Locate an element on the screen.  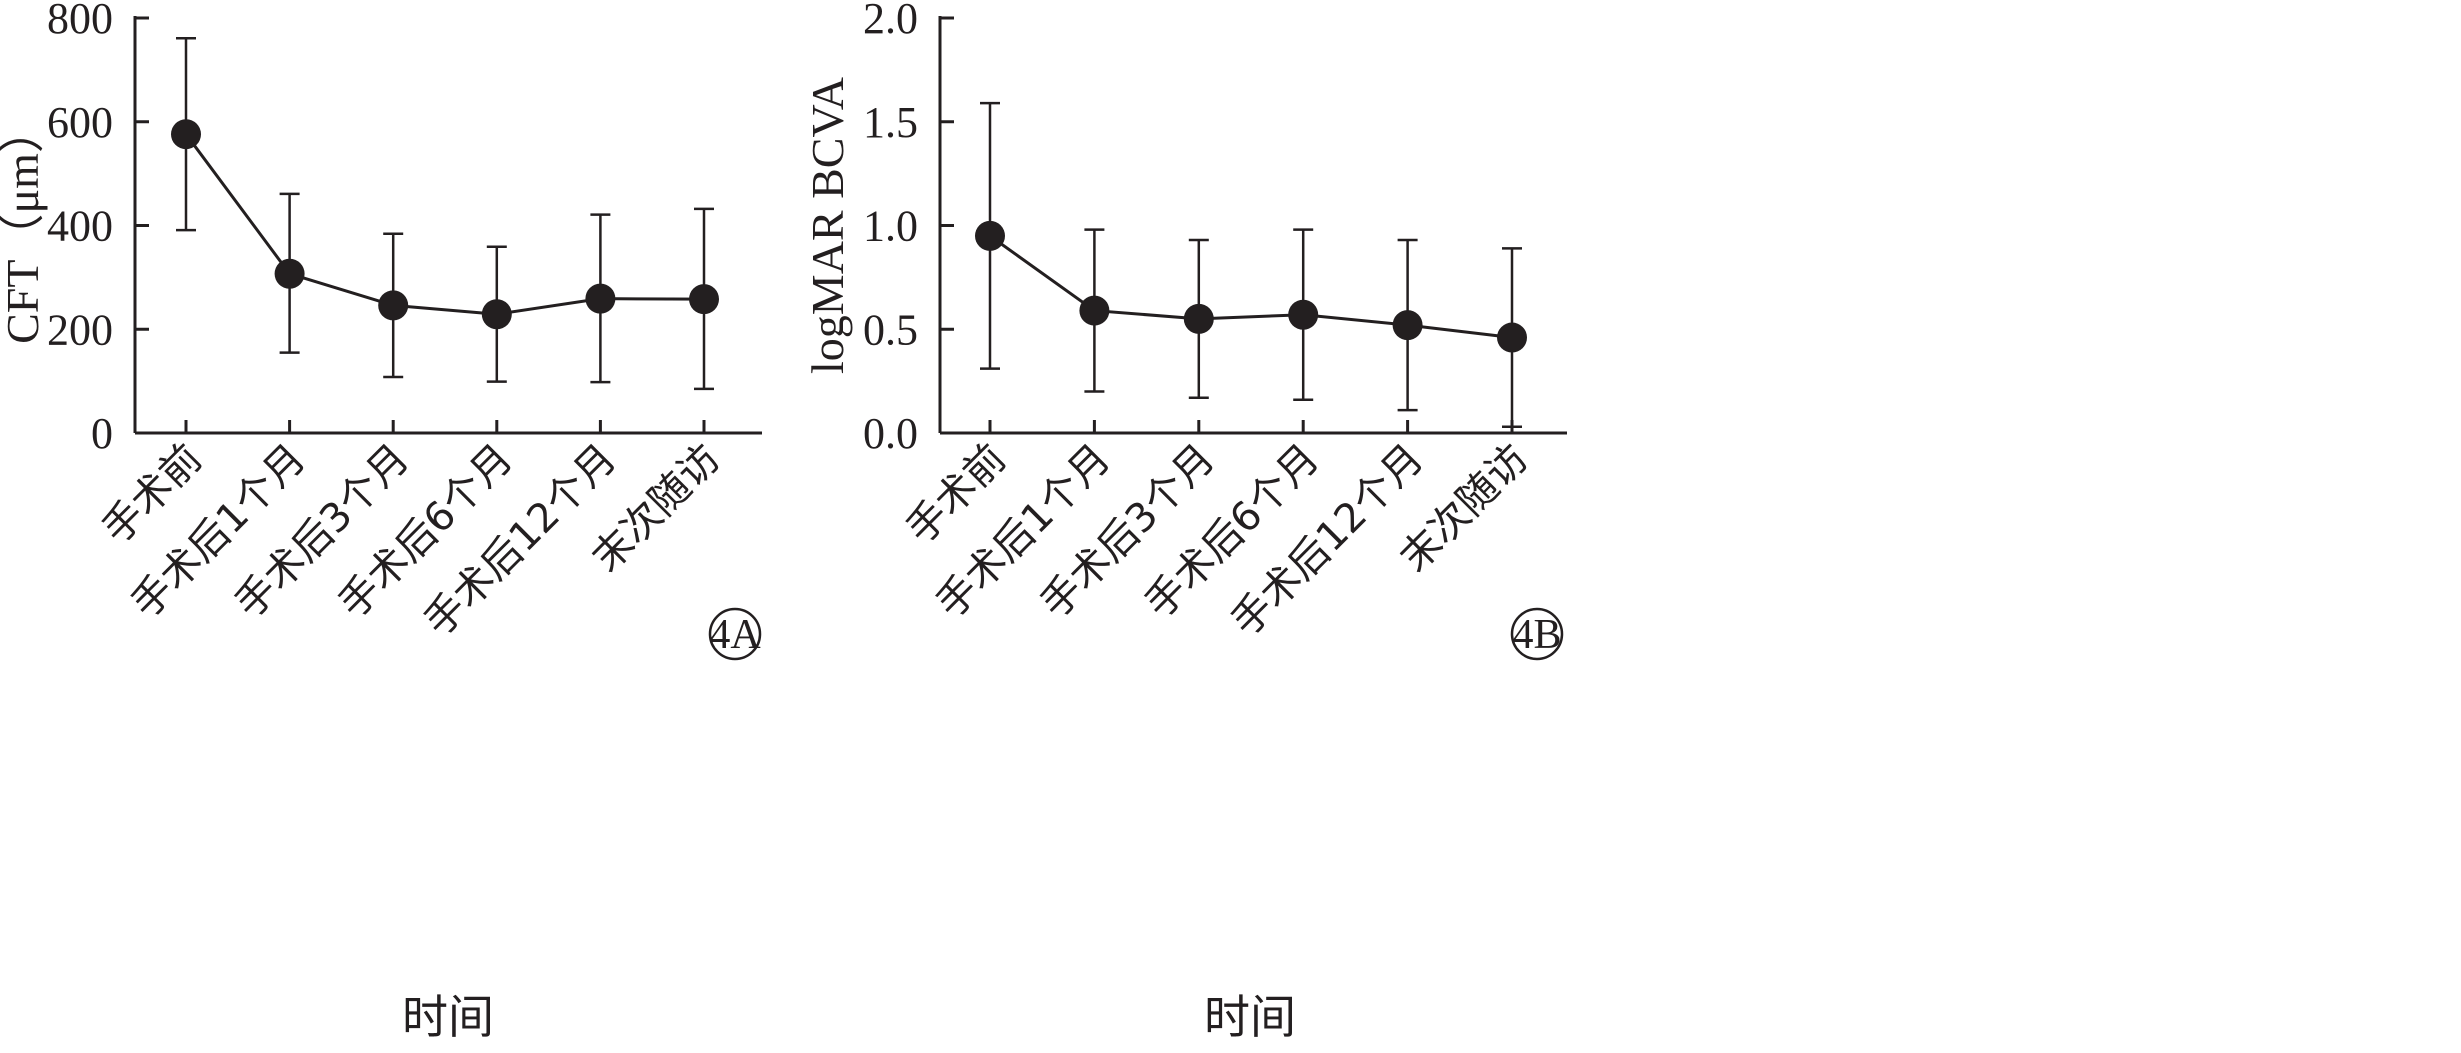
y-tick-label: 400 is located at coordinates (80, 226).